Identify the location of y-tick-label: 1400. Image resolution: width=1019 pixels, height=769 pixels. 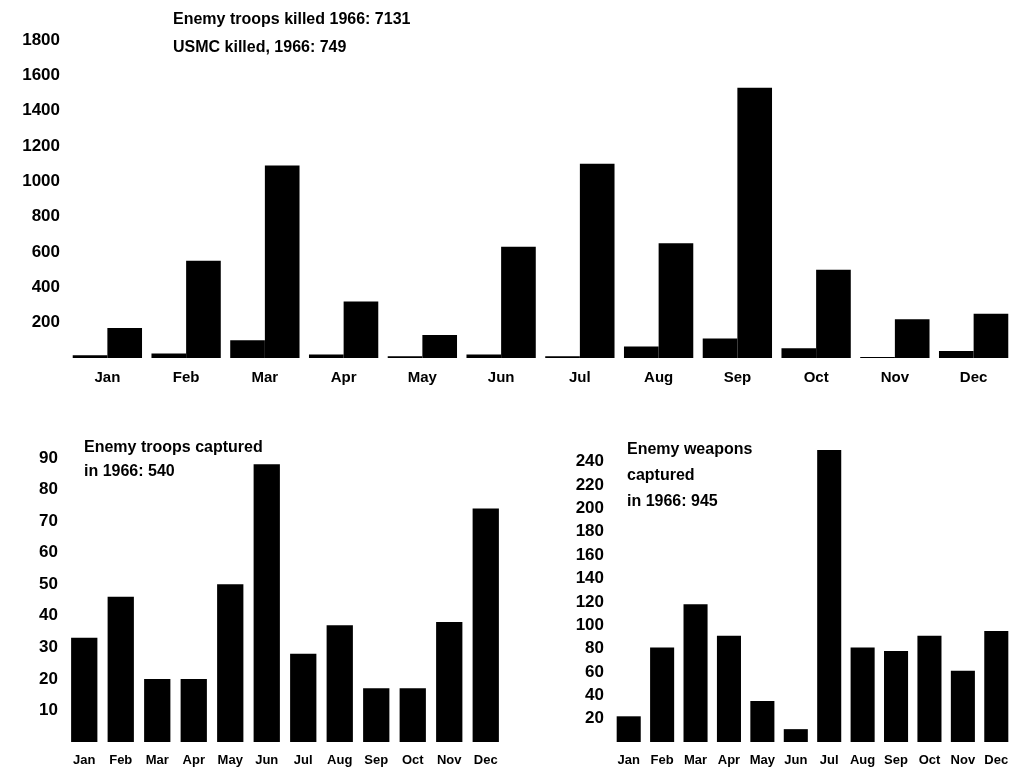
(41, 110).